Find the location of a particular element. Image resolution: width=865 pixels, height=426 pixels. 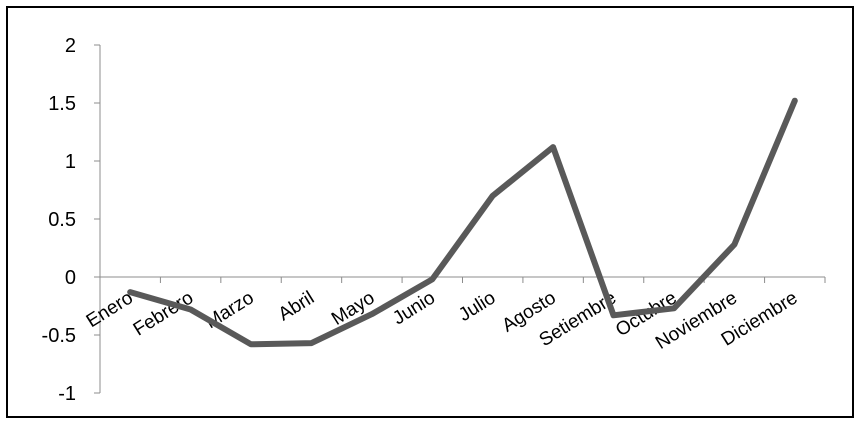

y-tick-label: 0.5 is located at coordinates (62, 220).